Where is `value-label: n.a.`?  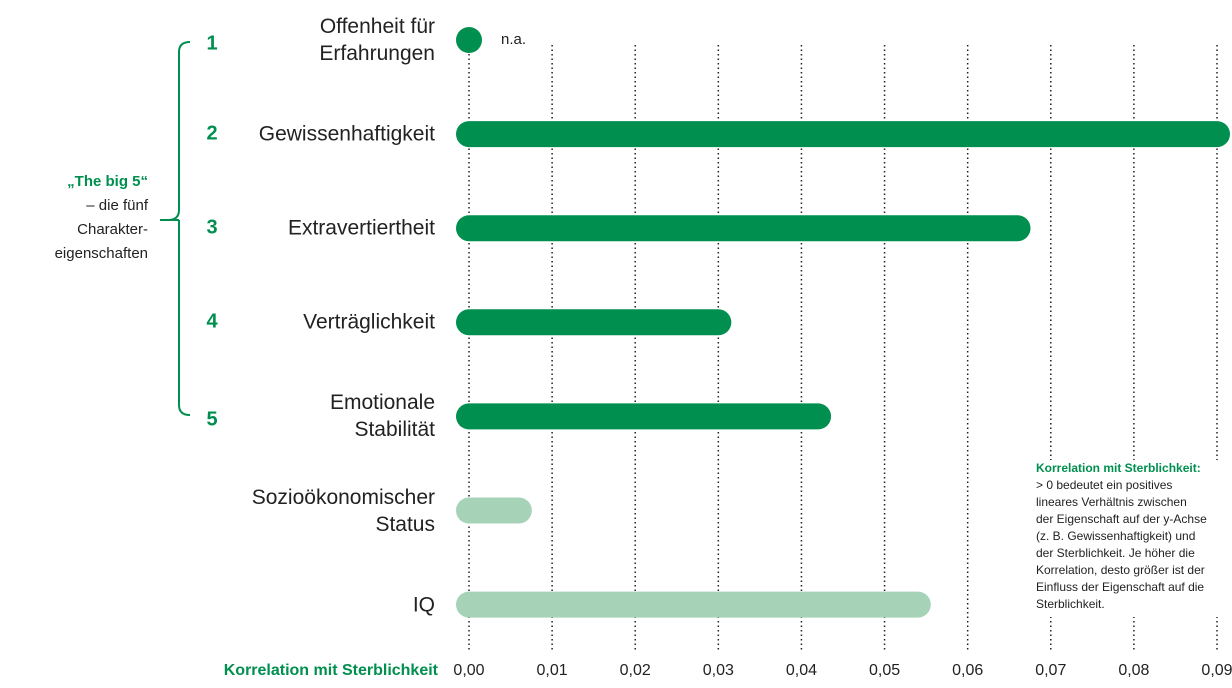
value-label: n.a. is located at coordinates (513, 39).